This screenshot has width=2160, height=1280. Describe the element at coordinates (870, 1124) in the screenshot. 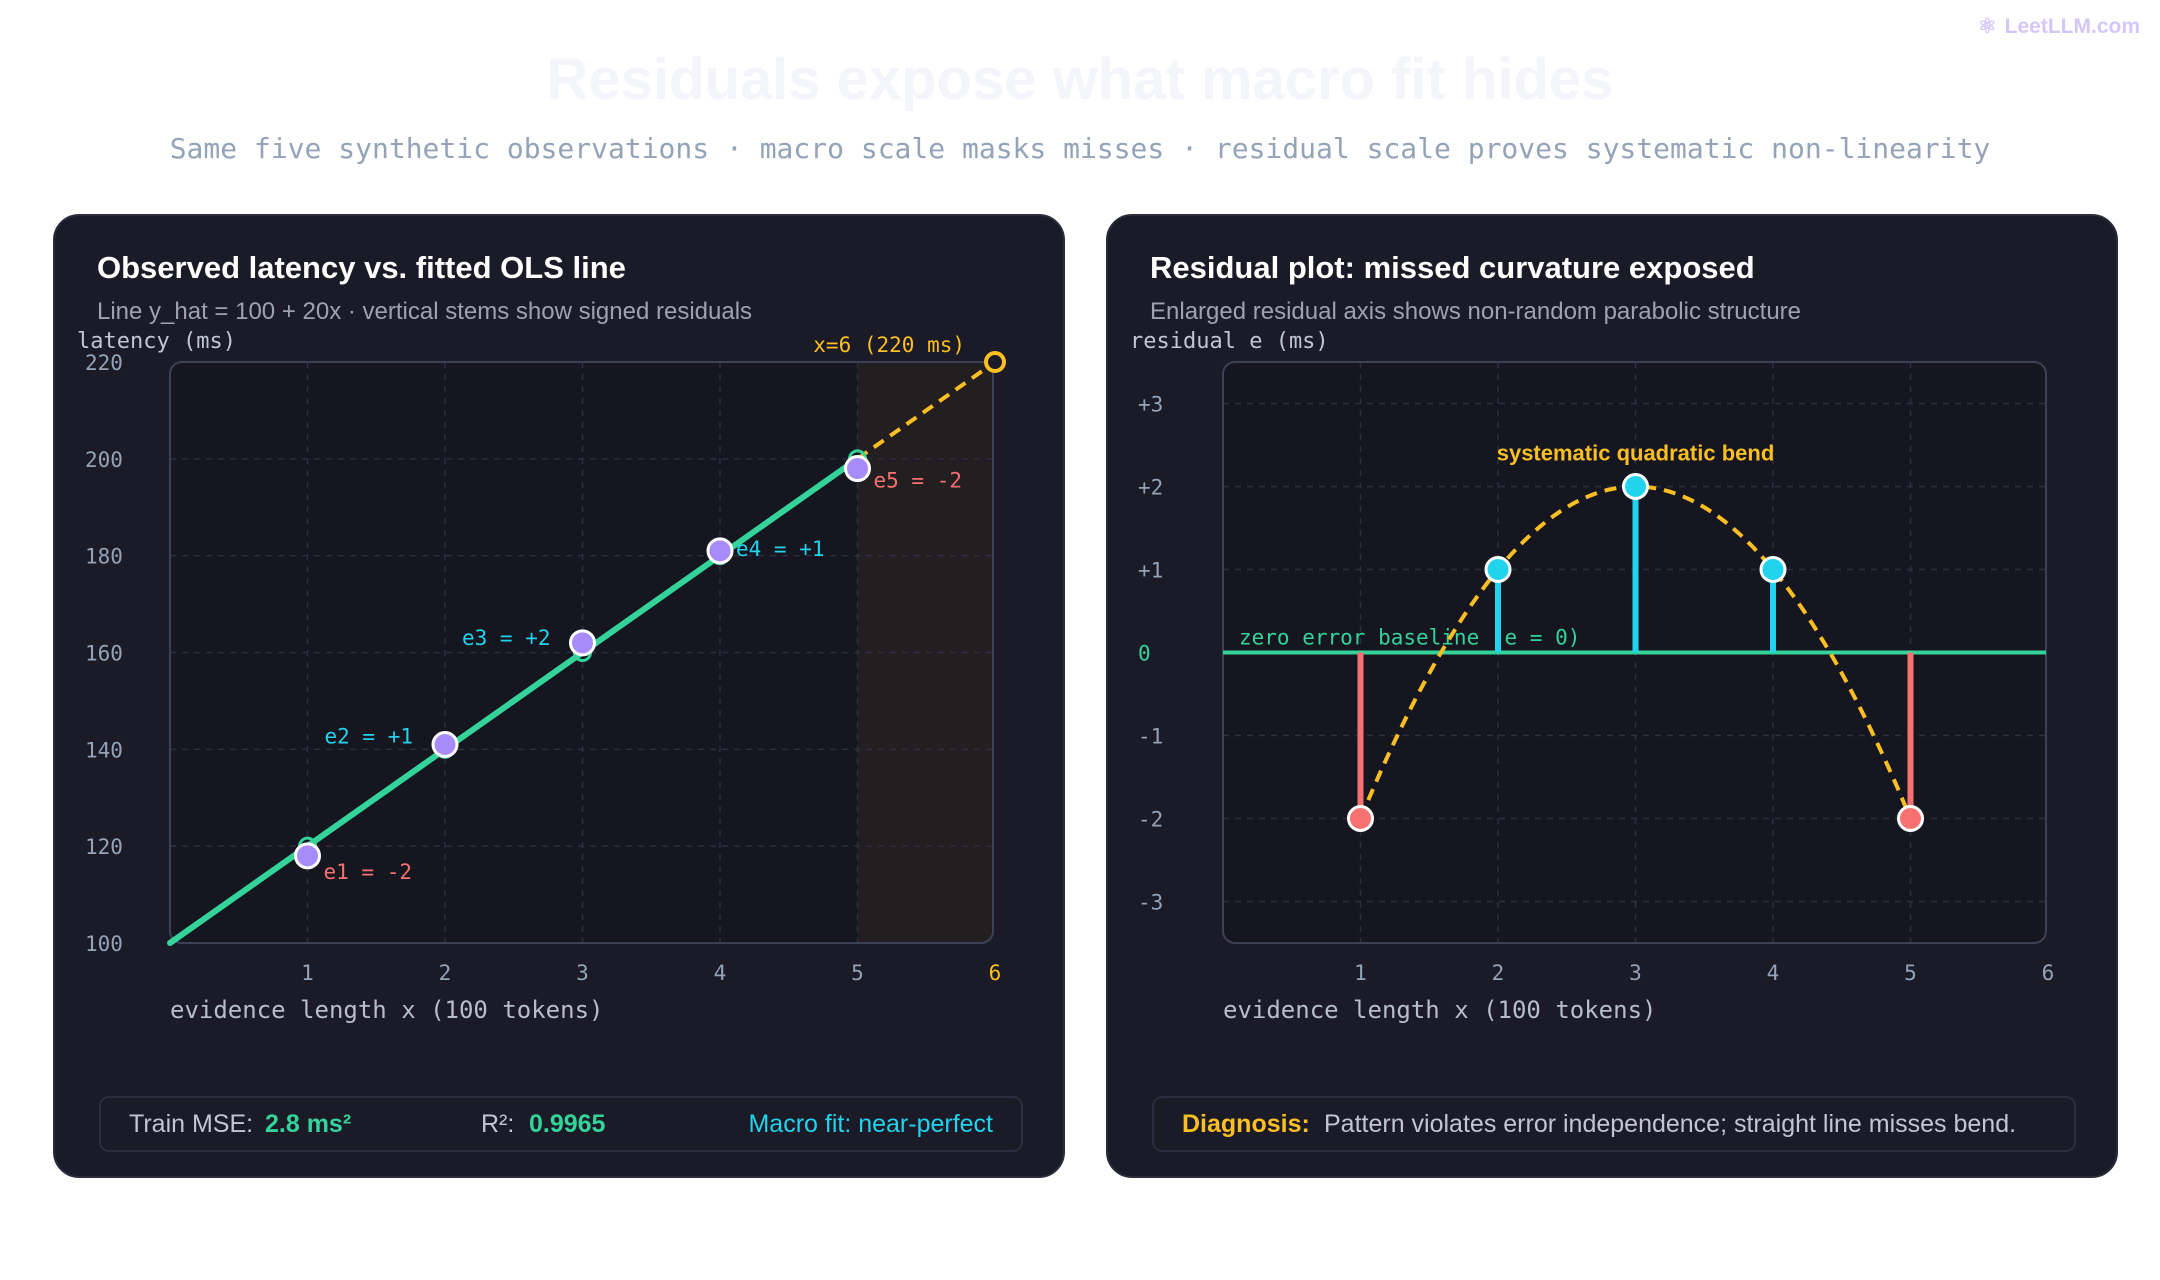

I see `macro-fit-verdict: Macro fit: near-perfect` at that location.